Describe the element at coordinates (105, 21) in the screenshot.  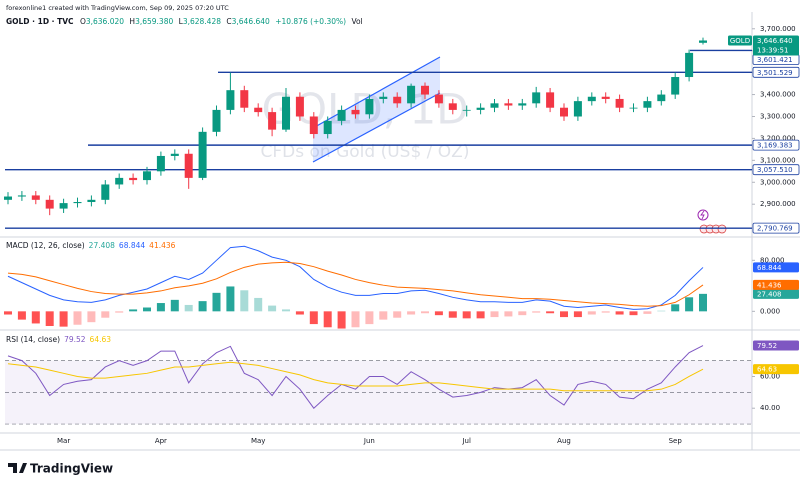
I see `ohlc-value: 3,636.020` at that location.